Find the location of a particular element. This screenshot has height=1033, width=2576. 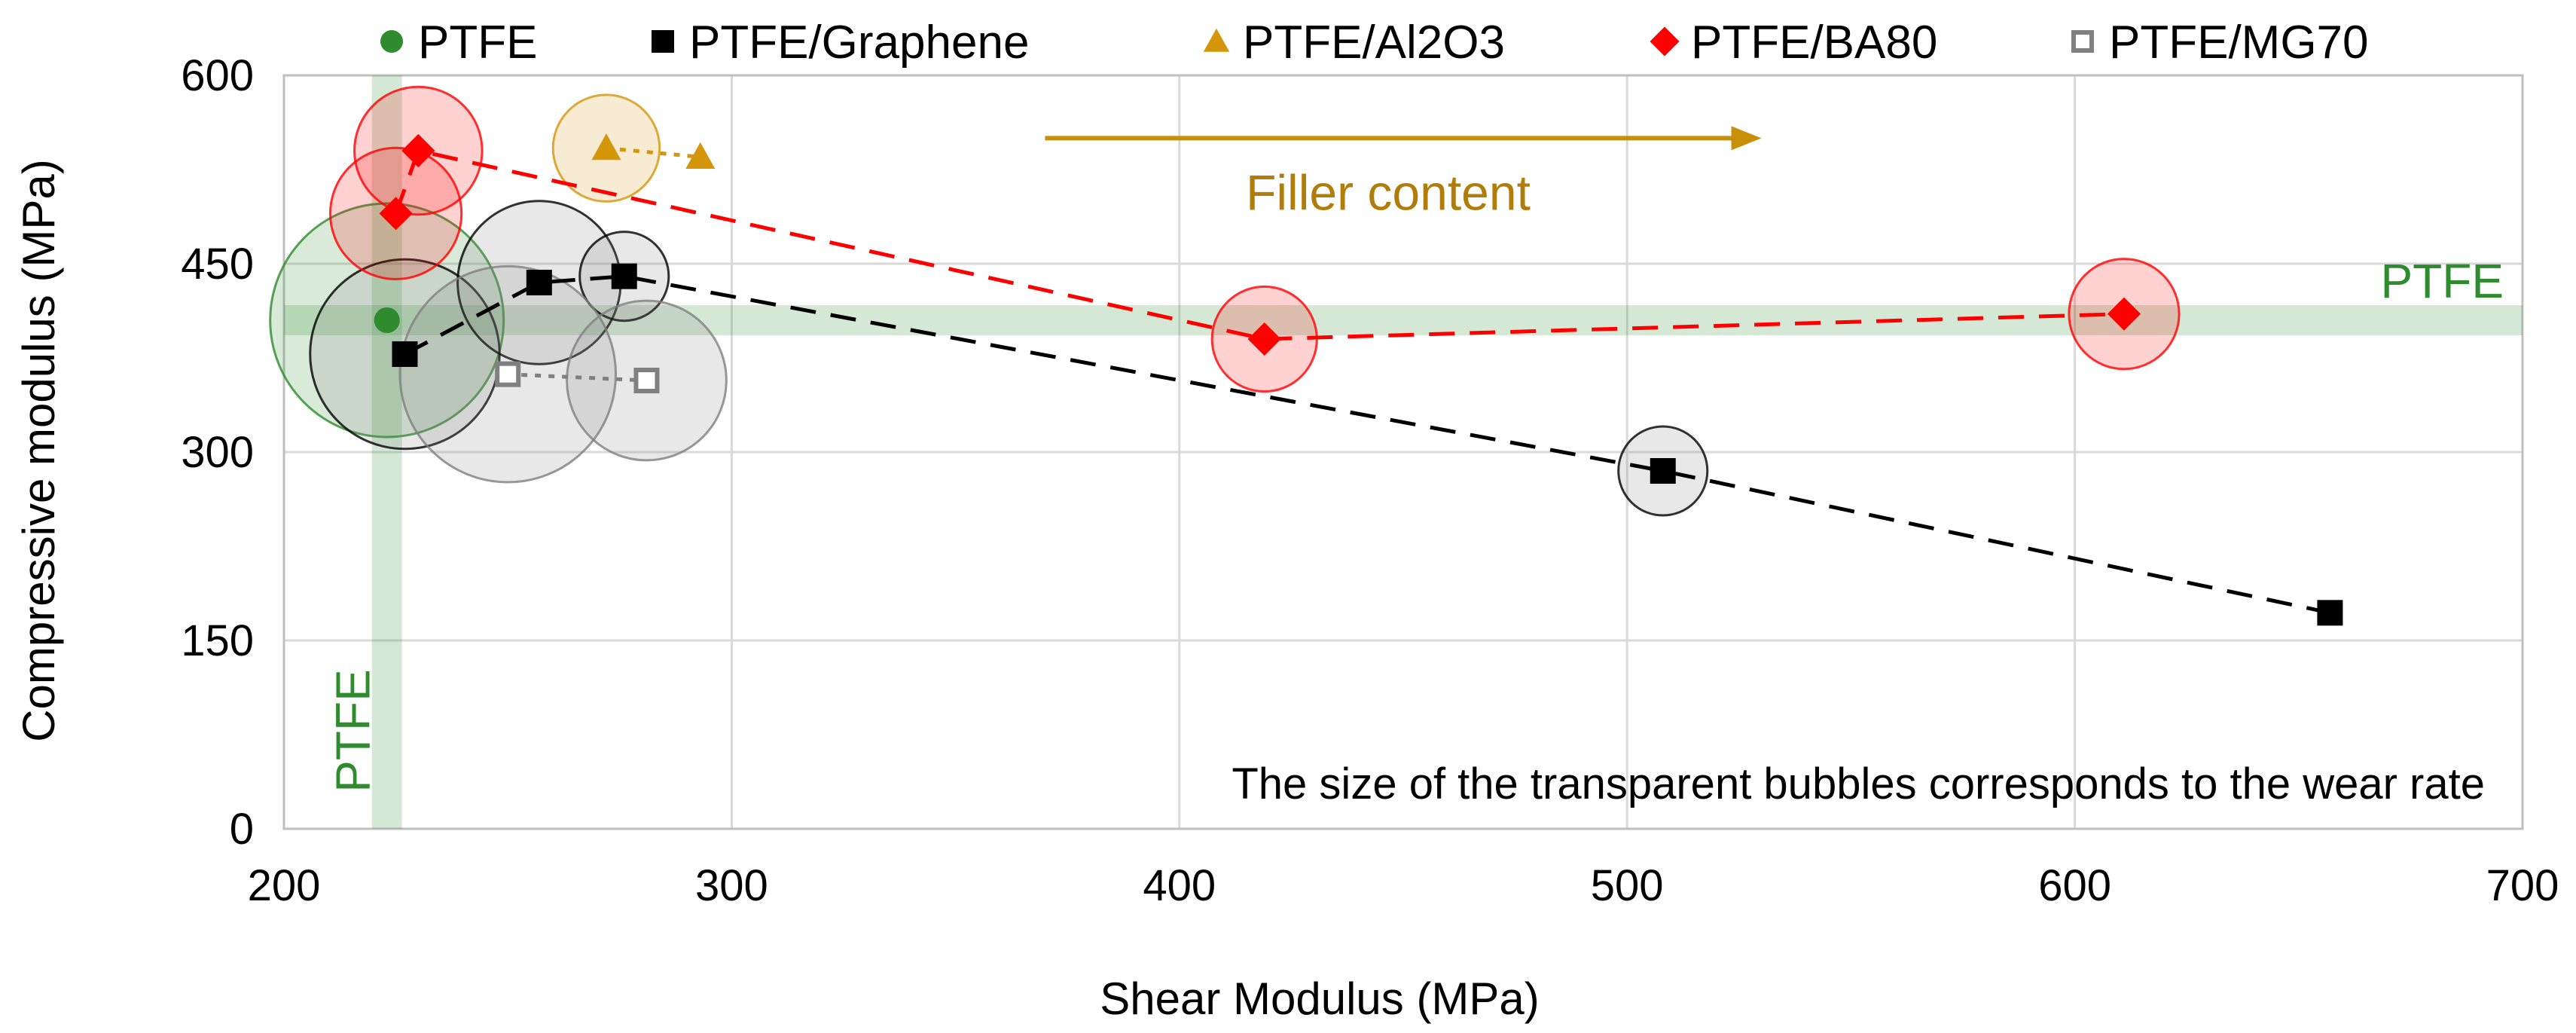

x-tick-label: 500 is located at coordinates (1628, 885).